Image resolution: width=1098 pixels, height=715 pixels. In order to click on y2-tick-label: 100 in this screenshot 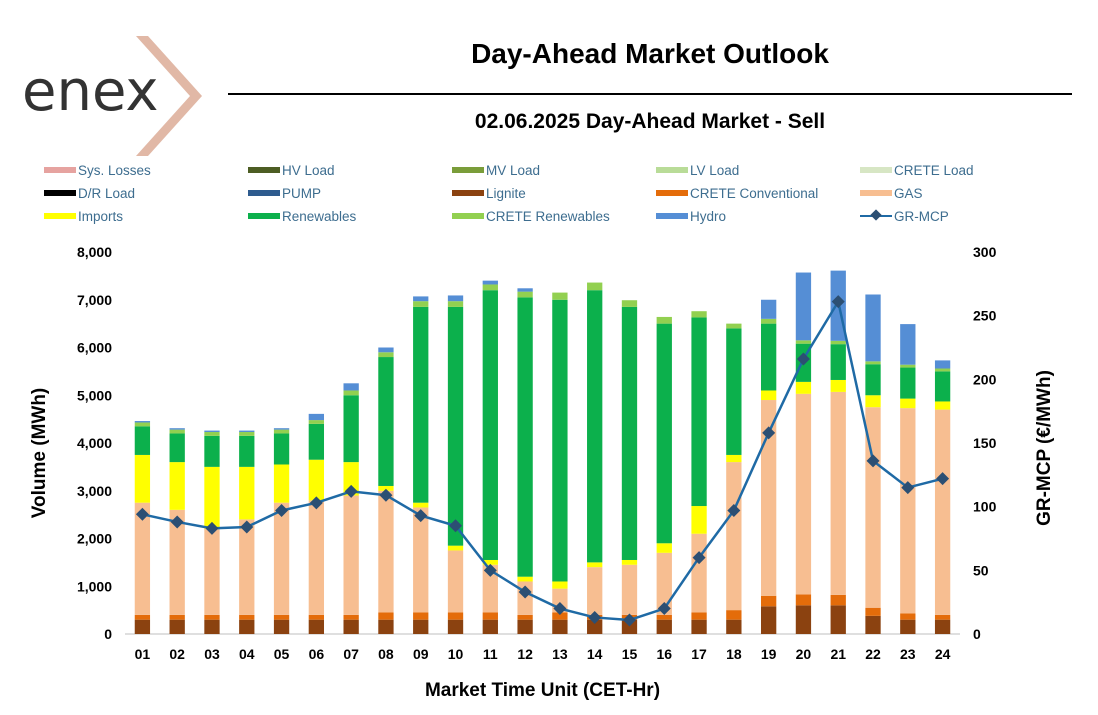, I will do `click(985, 507)`.